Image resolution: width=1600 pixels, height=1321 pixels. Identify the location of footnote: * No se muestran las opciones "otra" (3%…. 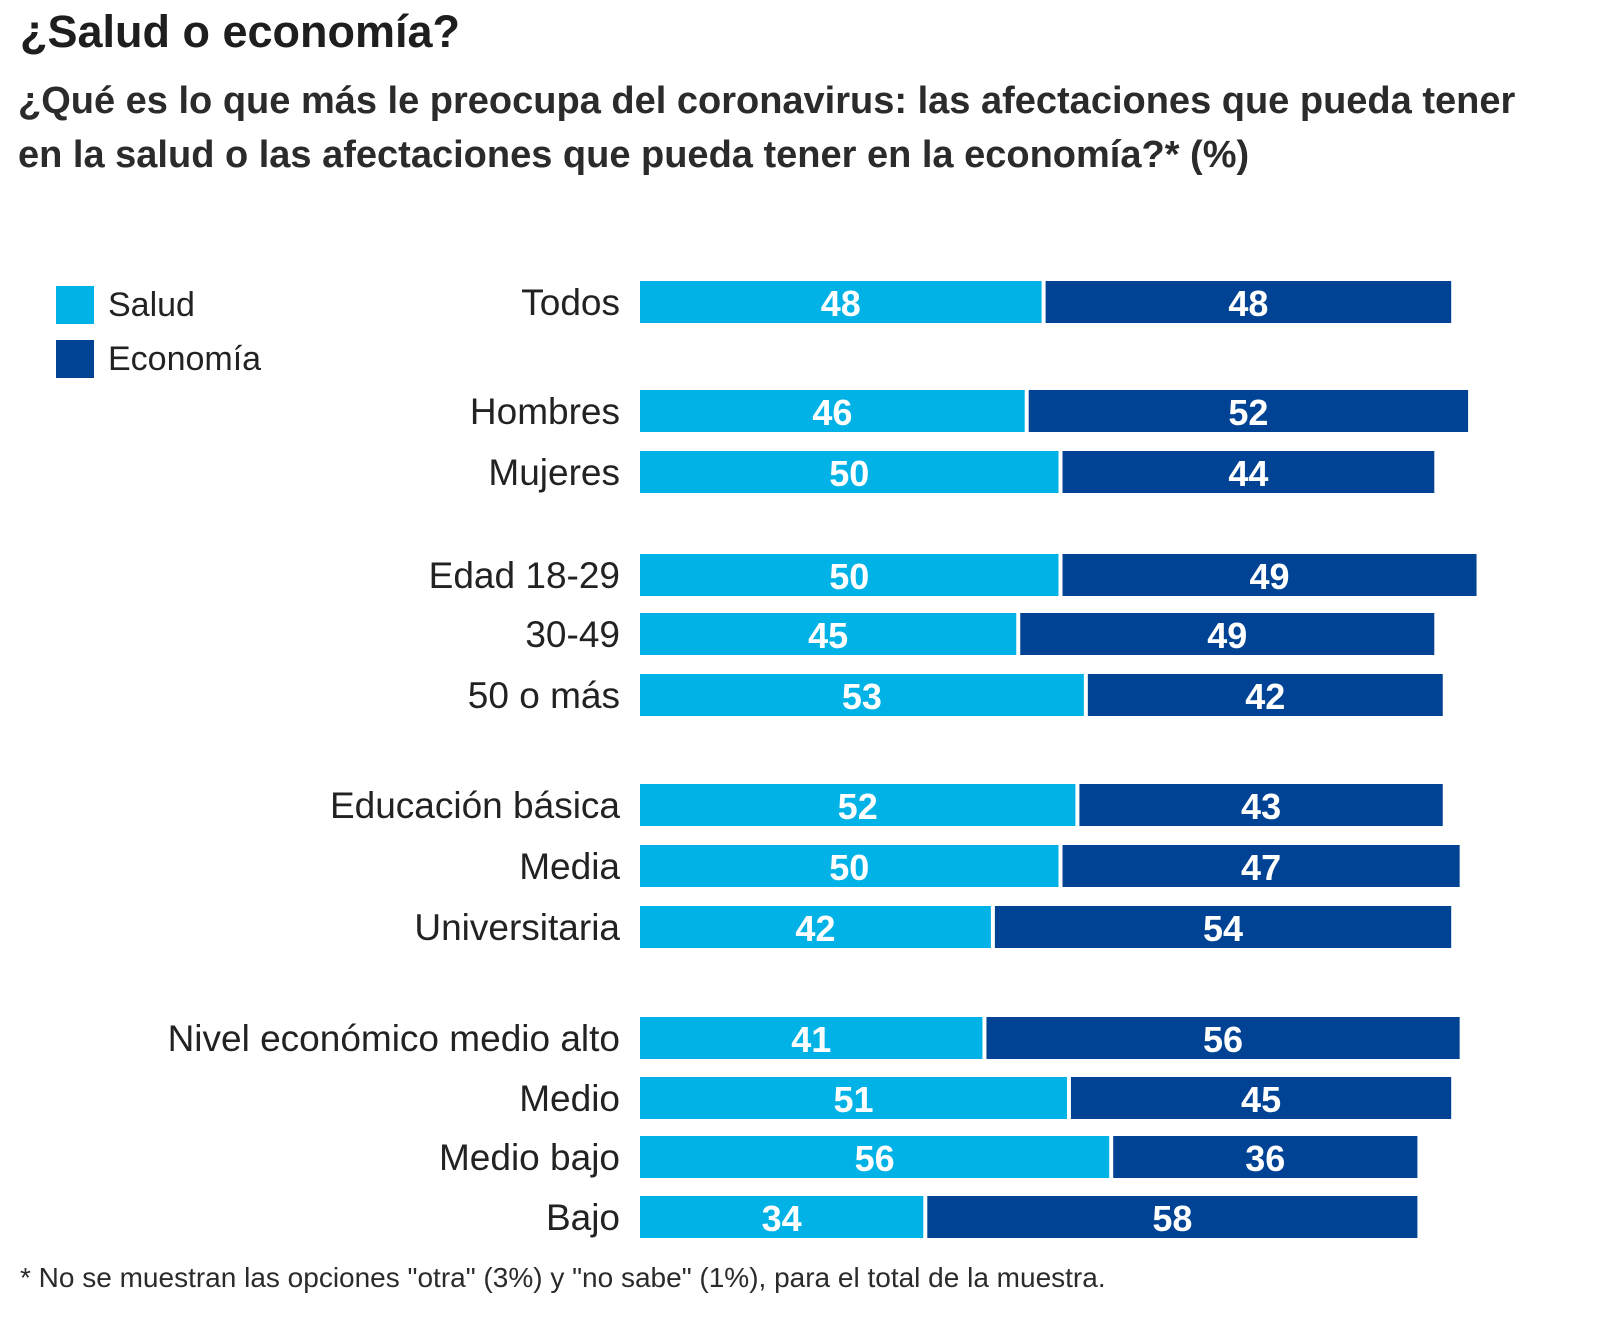
(563, 1277).